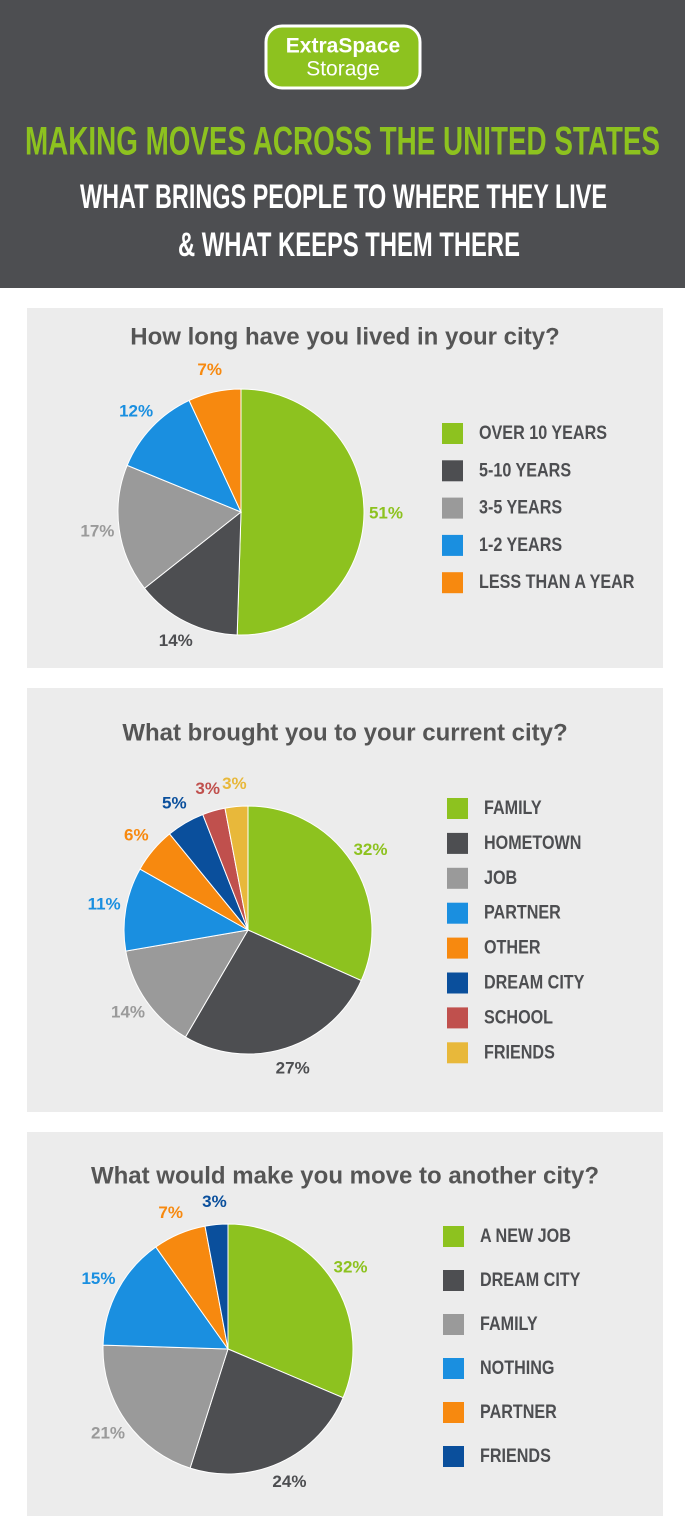 The height and width of the screenshot is (1536, 685). I want to click on slice-label: 15%, so click(98, 1278).